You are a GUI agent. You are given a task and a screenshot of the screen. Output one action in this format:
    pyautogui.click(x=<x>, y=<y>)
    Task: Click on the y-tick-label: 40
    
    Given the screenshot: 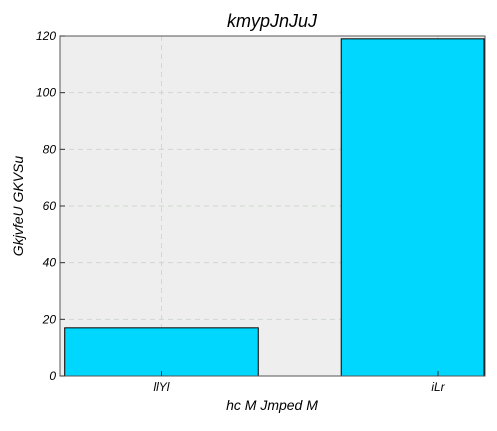 What is the action you would take?
    pyautogui.click(x=50, y=263)
    